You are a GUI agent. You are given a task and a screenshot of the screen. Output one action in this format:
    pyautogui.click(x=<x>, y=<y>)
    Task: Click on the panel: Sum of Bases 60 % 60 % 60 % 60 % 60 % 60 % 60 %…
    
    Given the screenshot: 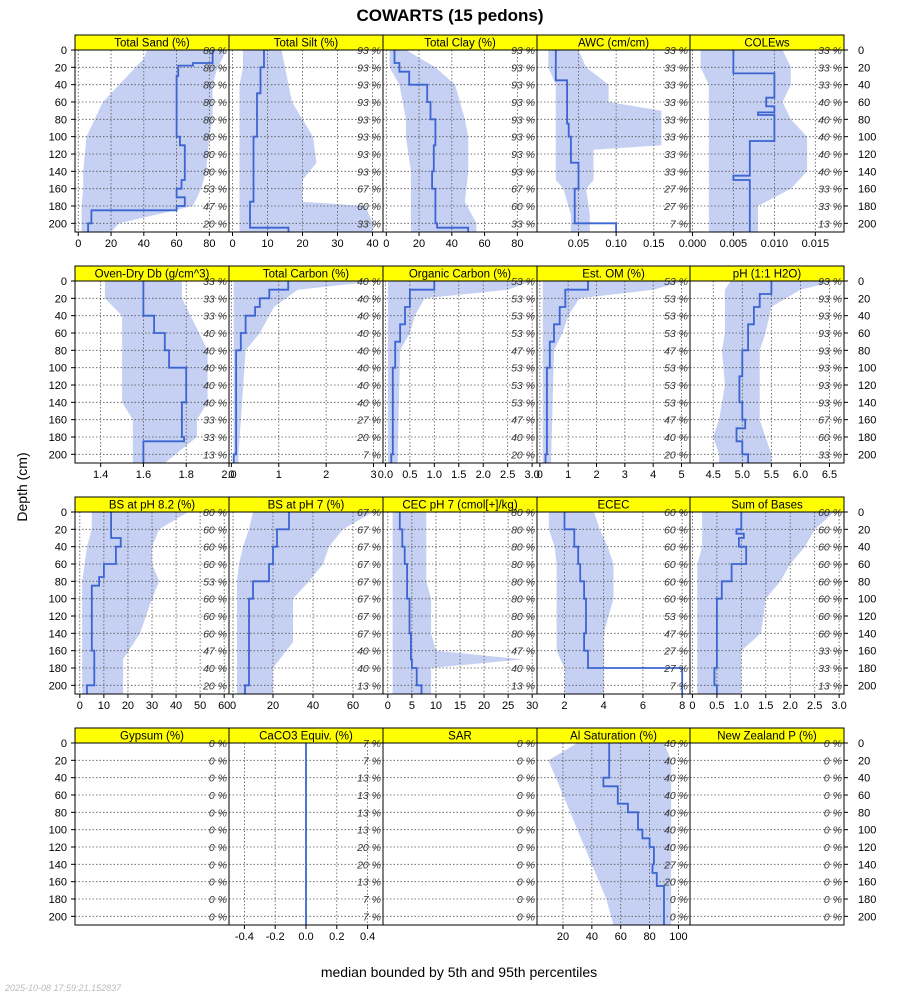 What is the action you would take?
    pyautogui.click(x=782, y=604)
    